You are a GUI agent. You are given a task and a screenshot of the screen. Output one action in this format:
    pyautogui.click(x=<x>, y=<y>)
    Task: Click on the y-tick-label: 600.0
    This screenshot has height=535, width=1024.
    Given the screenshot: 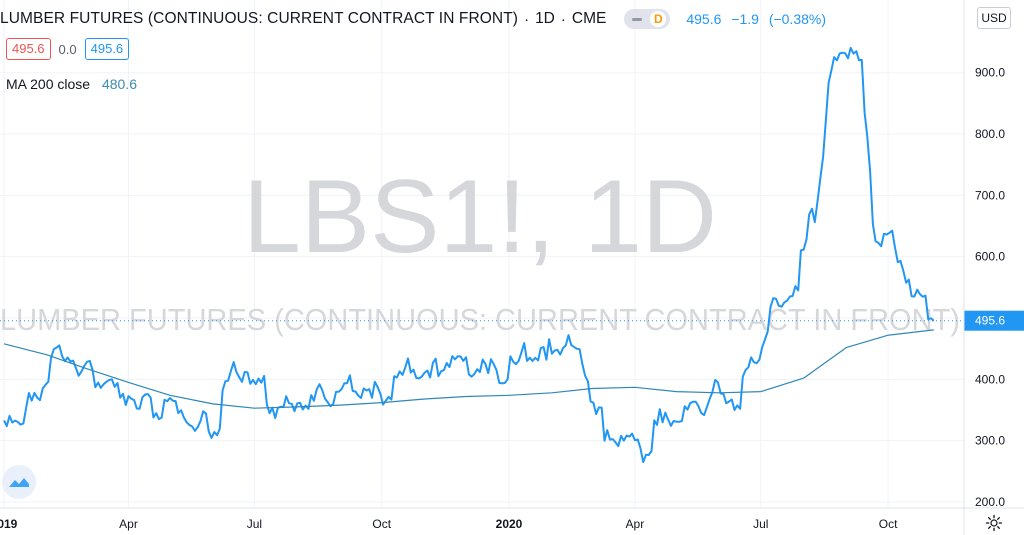 What is the action you would take?
    pyautogui.click(x=990, y=257)
    